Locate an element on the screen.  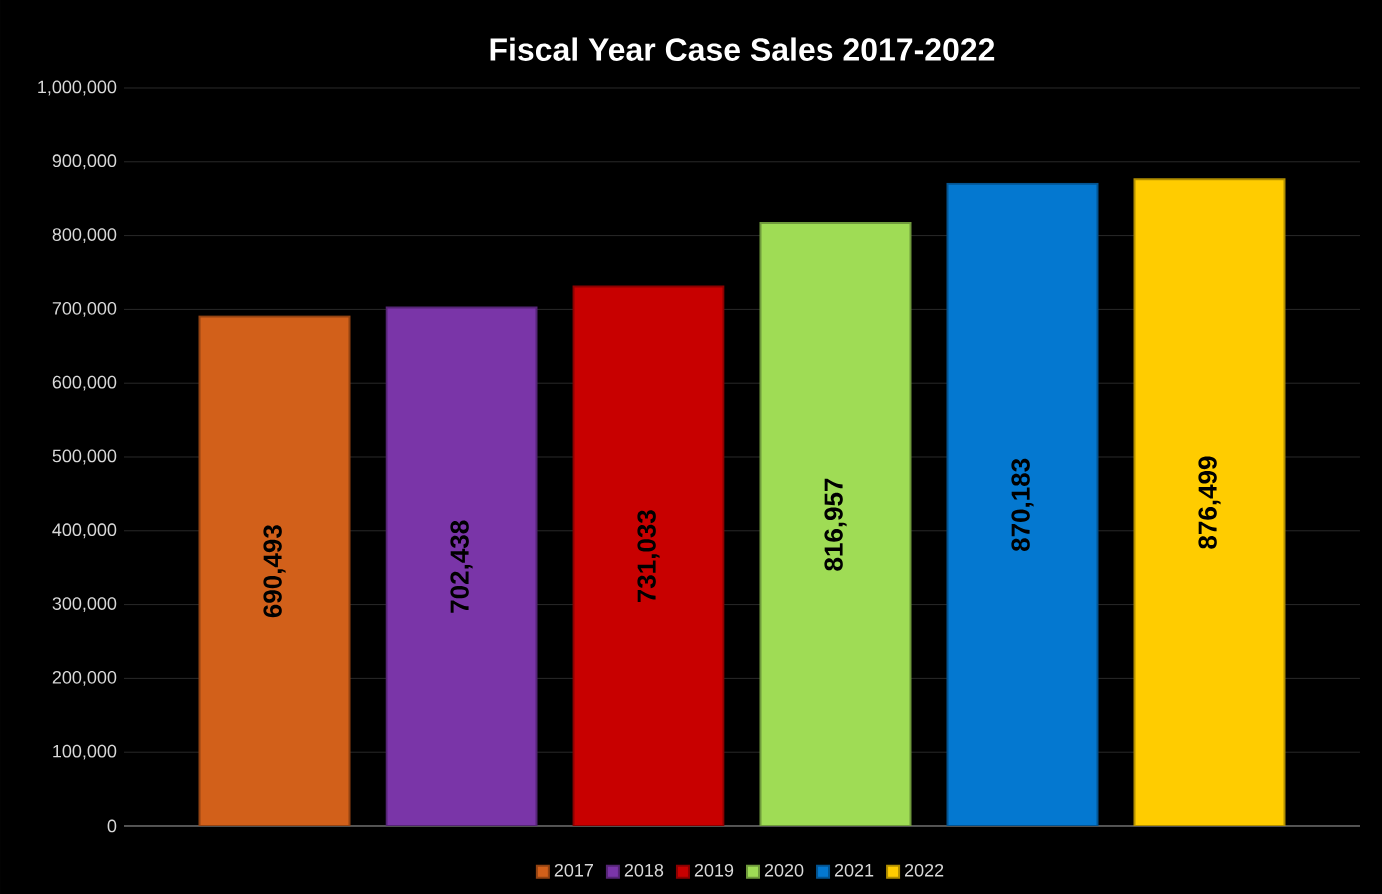
legend-label: 2017 is located at coordinates (573, 870).